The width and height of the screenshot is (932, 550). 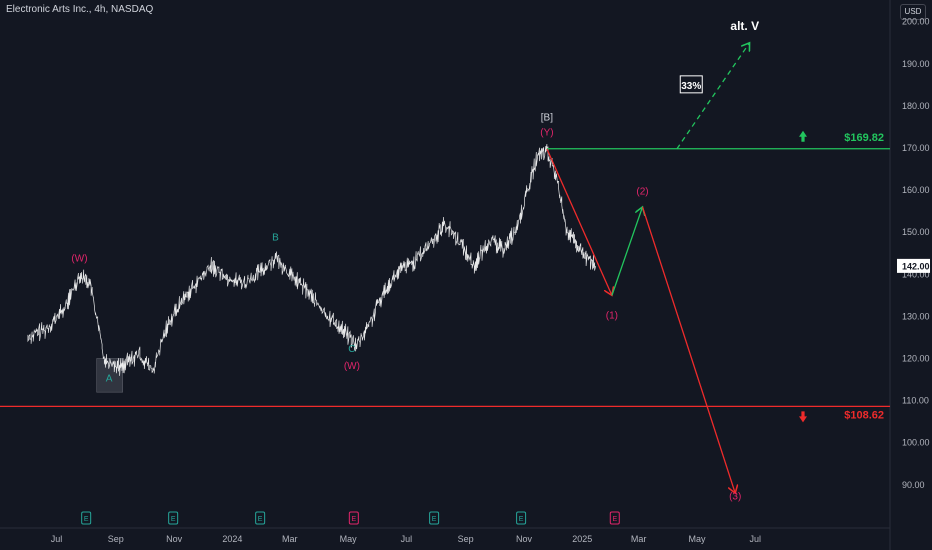 What do you see at coordinates (351, 349) in the screenshot?
I see `wave-label: C` at bounding box center [351, 349].